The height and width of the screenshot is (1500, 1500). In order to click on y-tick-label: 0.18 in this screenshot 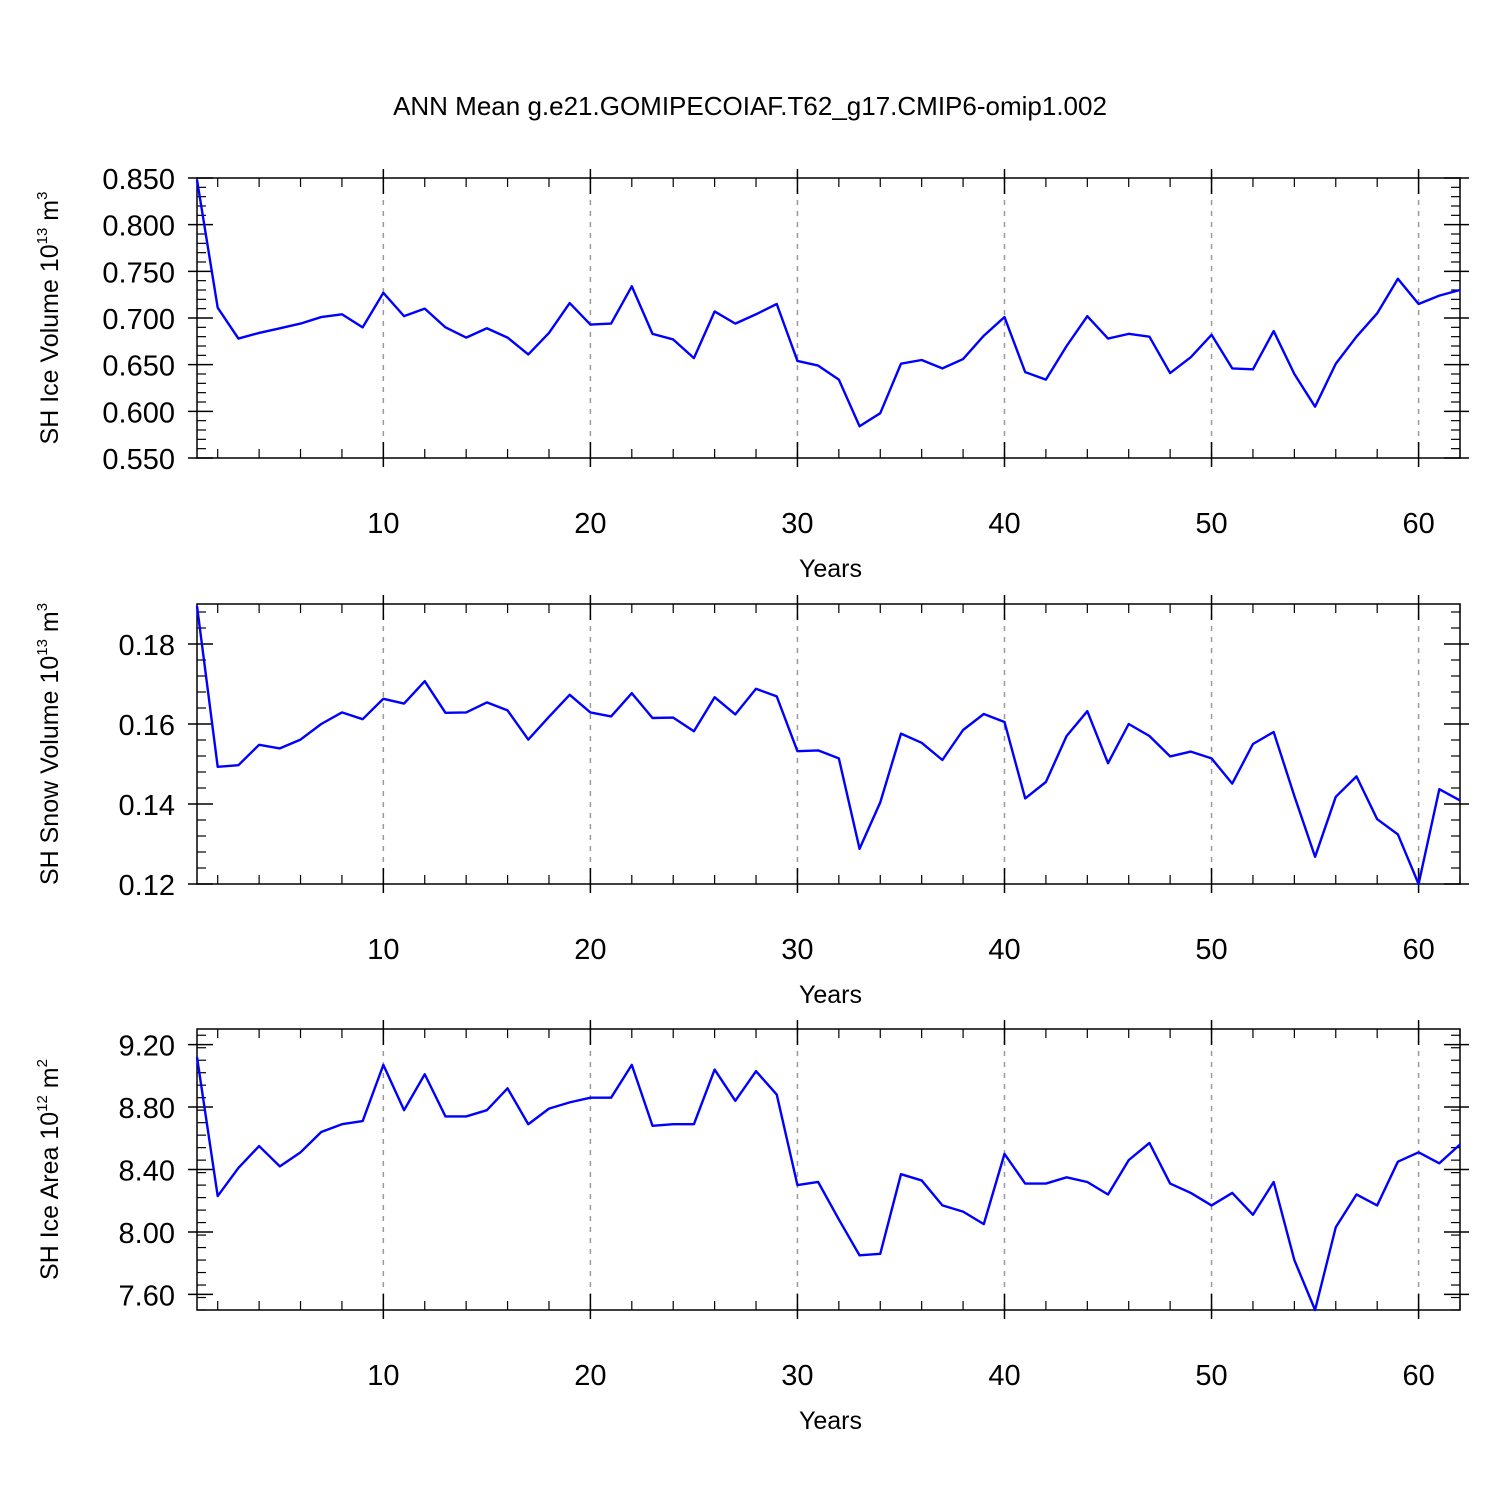, I will do `click(147, 646)`.